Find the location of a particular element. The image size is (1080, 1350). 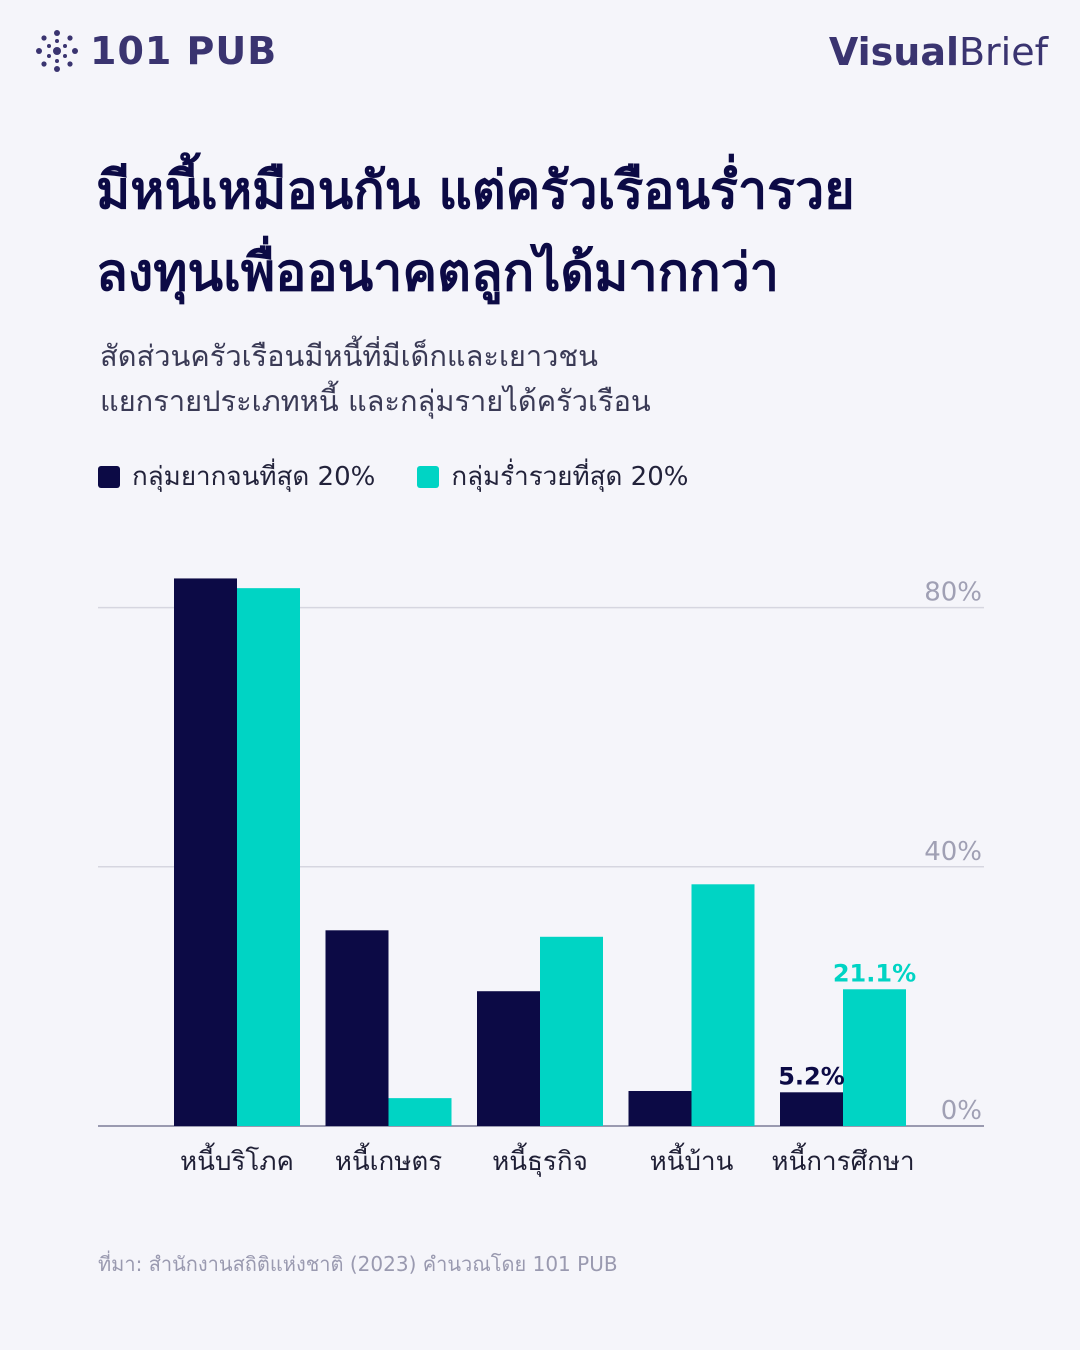

category-label: หนี้เกษตร is located at coordinates (389, 1159).